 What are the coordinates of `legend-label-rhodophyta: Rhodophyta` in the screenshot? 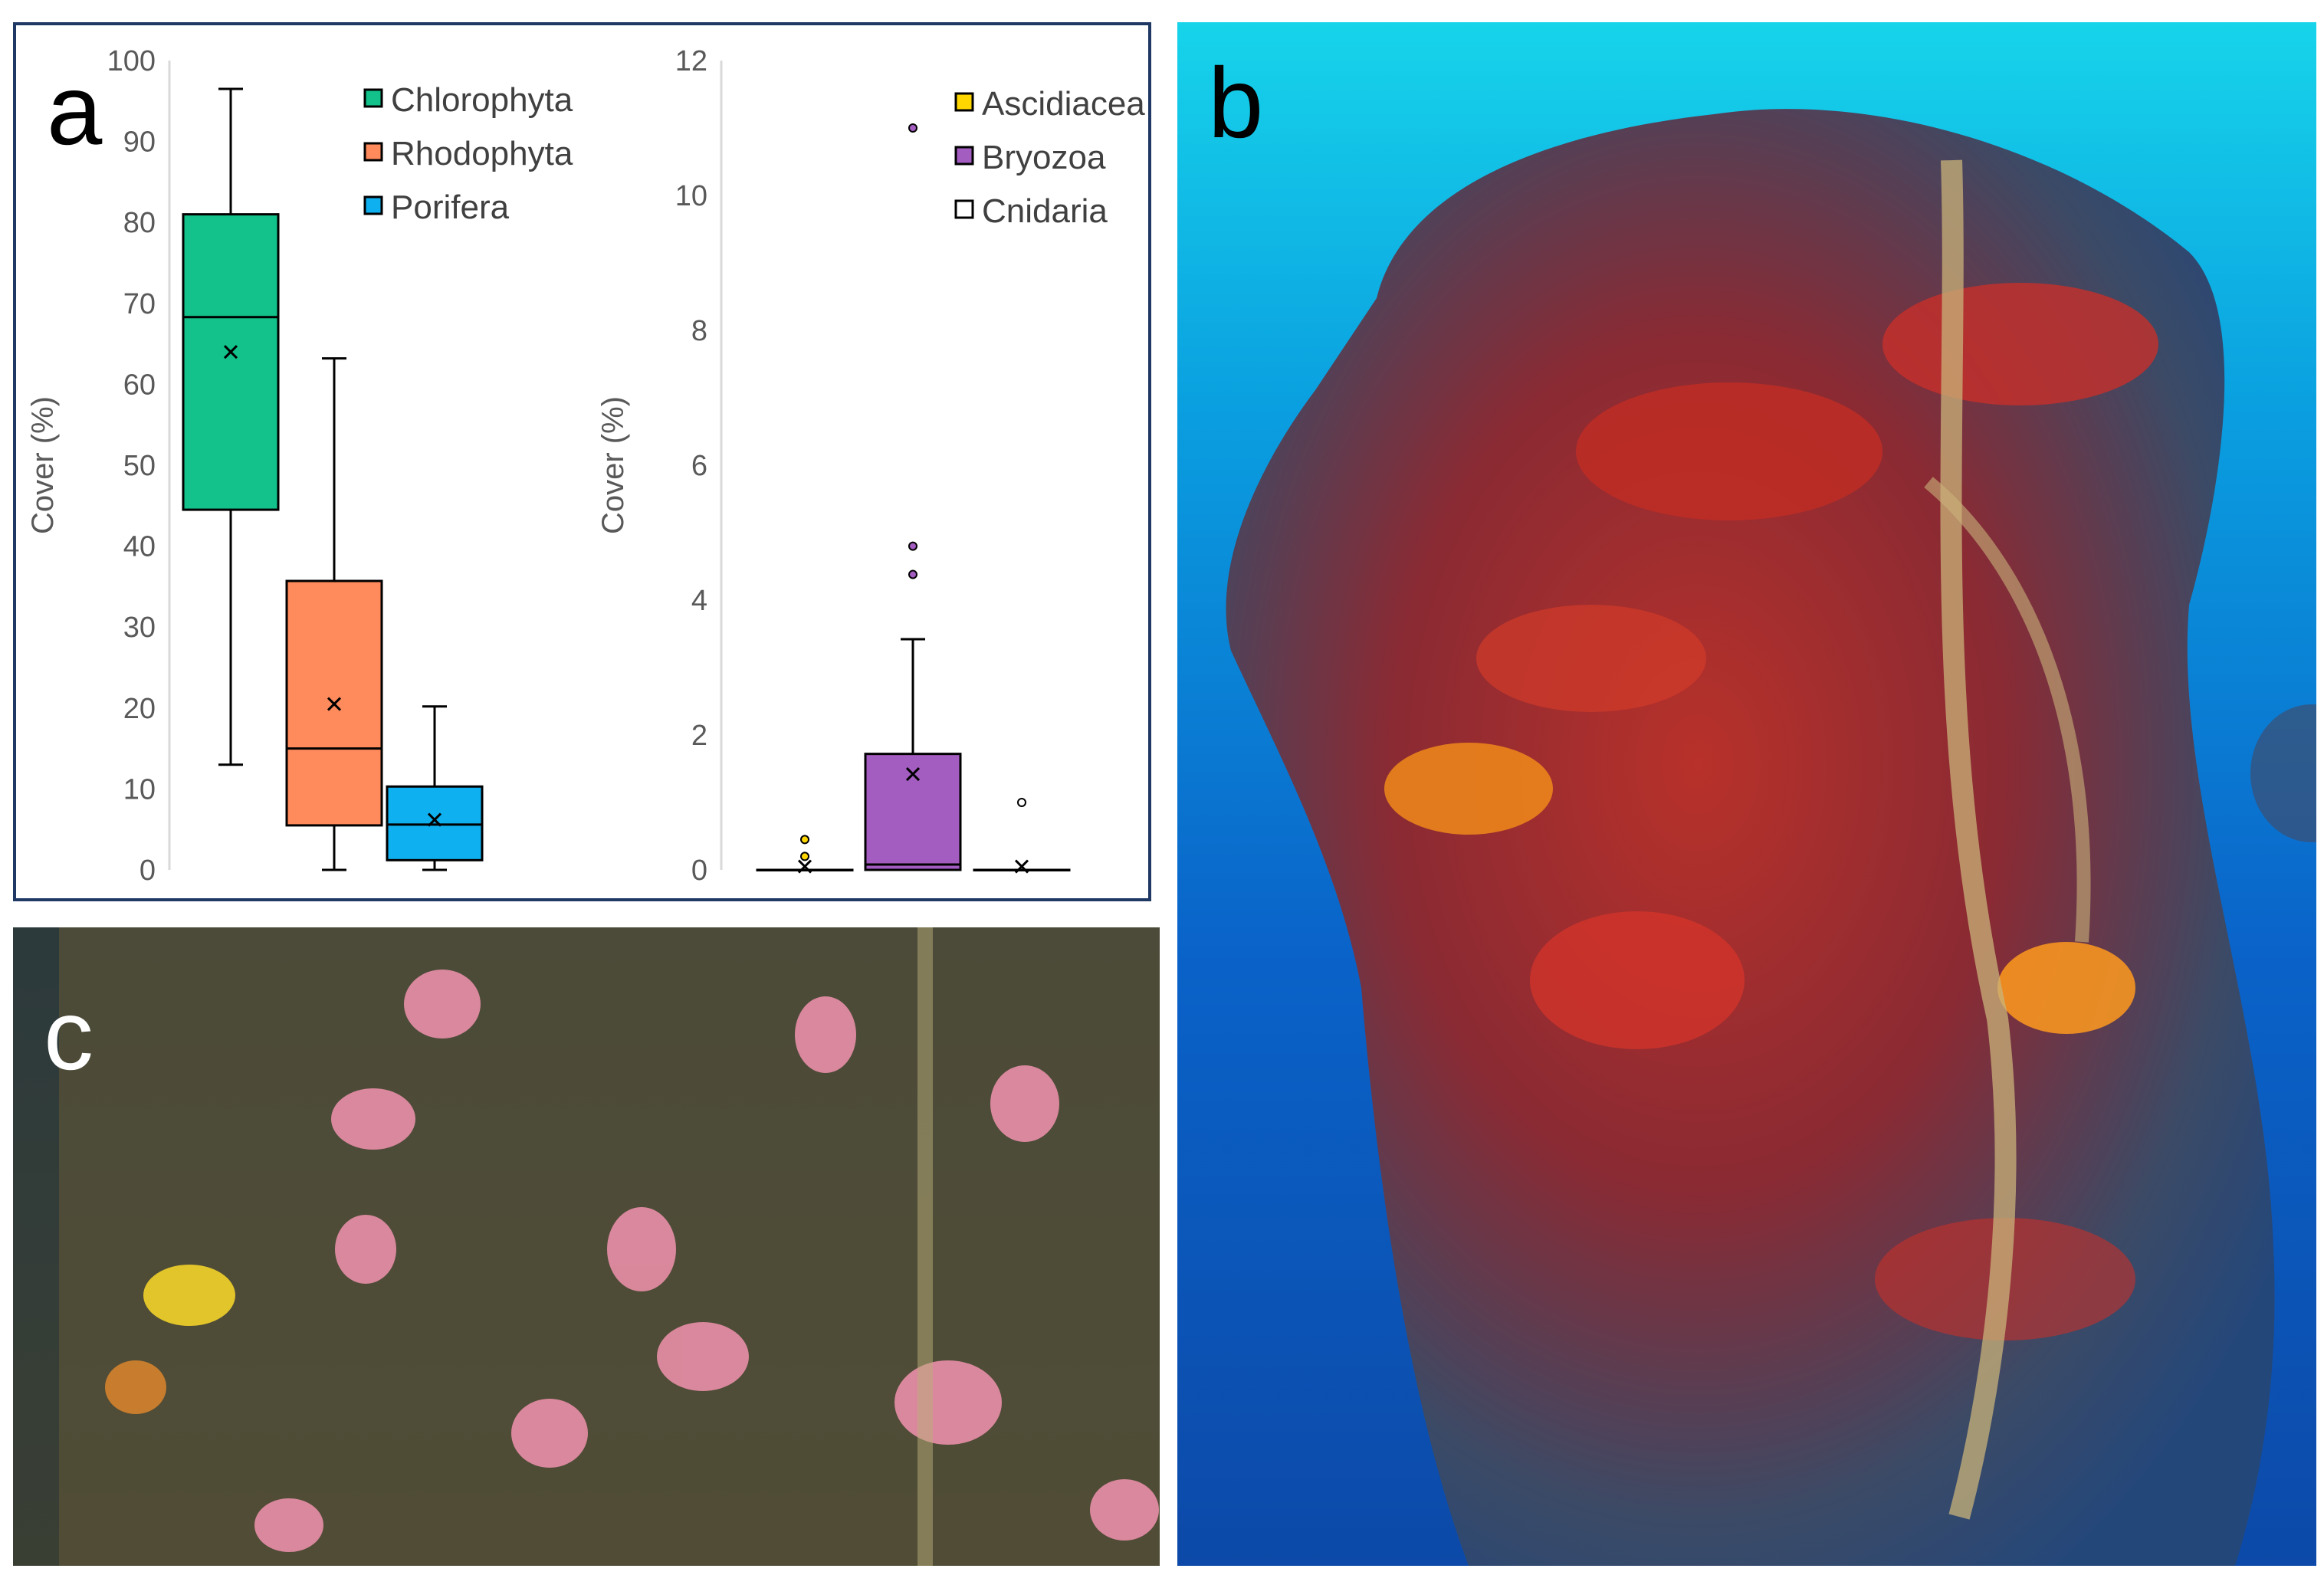 It's located at (482, 153).